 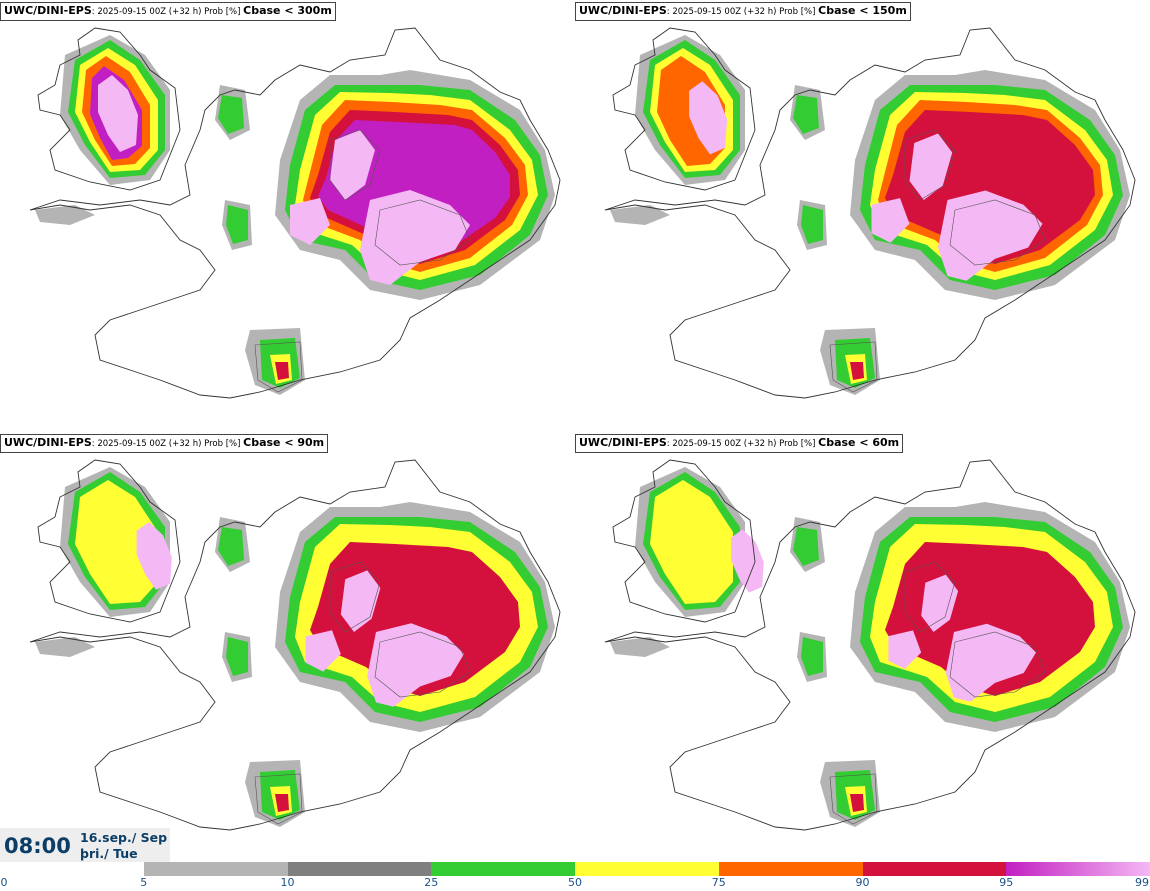 I want to click on colorbar: 0 5 10 25 50 75 90 95 99, so click(x=575, y=876).